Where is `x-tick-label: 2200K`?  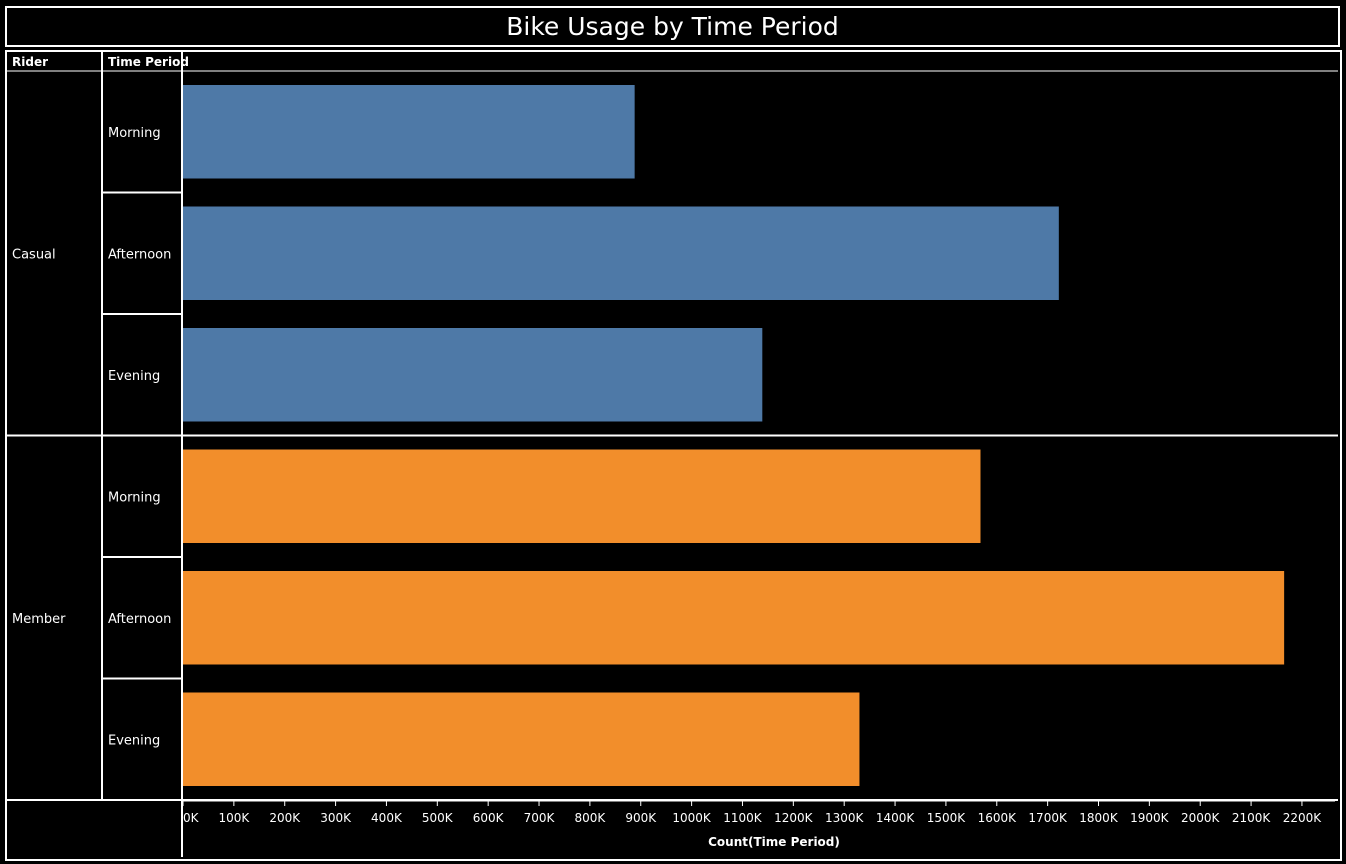
x-tick-label: 2200K is located at coordinates (1303, 818).